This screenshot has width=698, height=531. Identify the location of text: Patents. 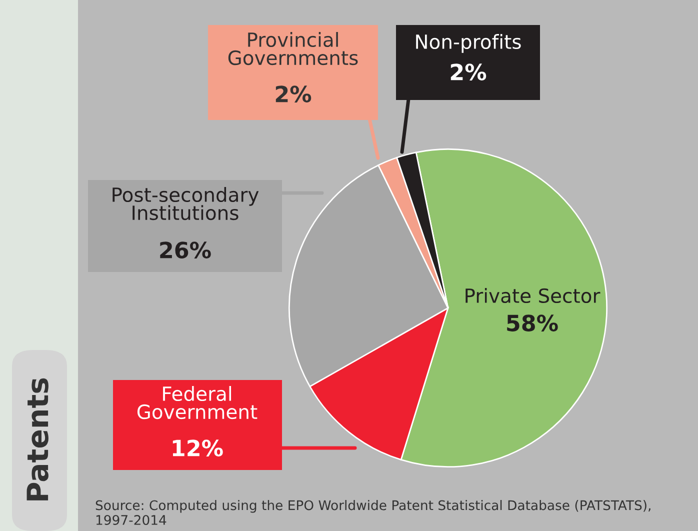
(37, 439).